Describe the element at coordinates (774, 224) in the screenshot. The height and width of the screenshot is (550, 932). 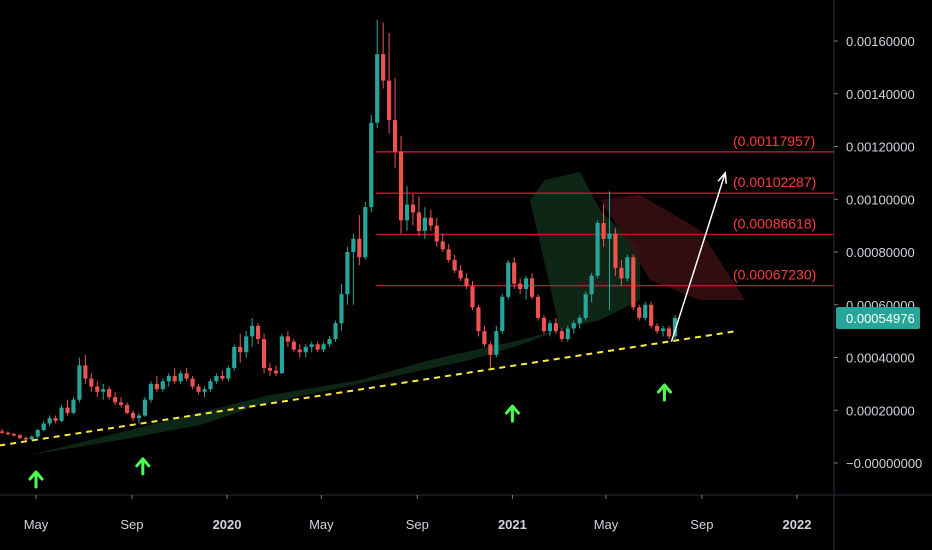
I see `fib-label: (0.00086618)` at that location.